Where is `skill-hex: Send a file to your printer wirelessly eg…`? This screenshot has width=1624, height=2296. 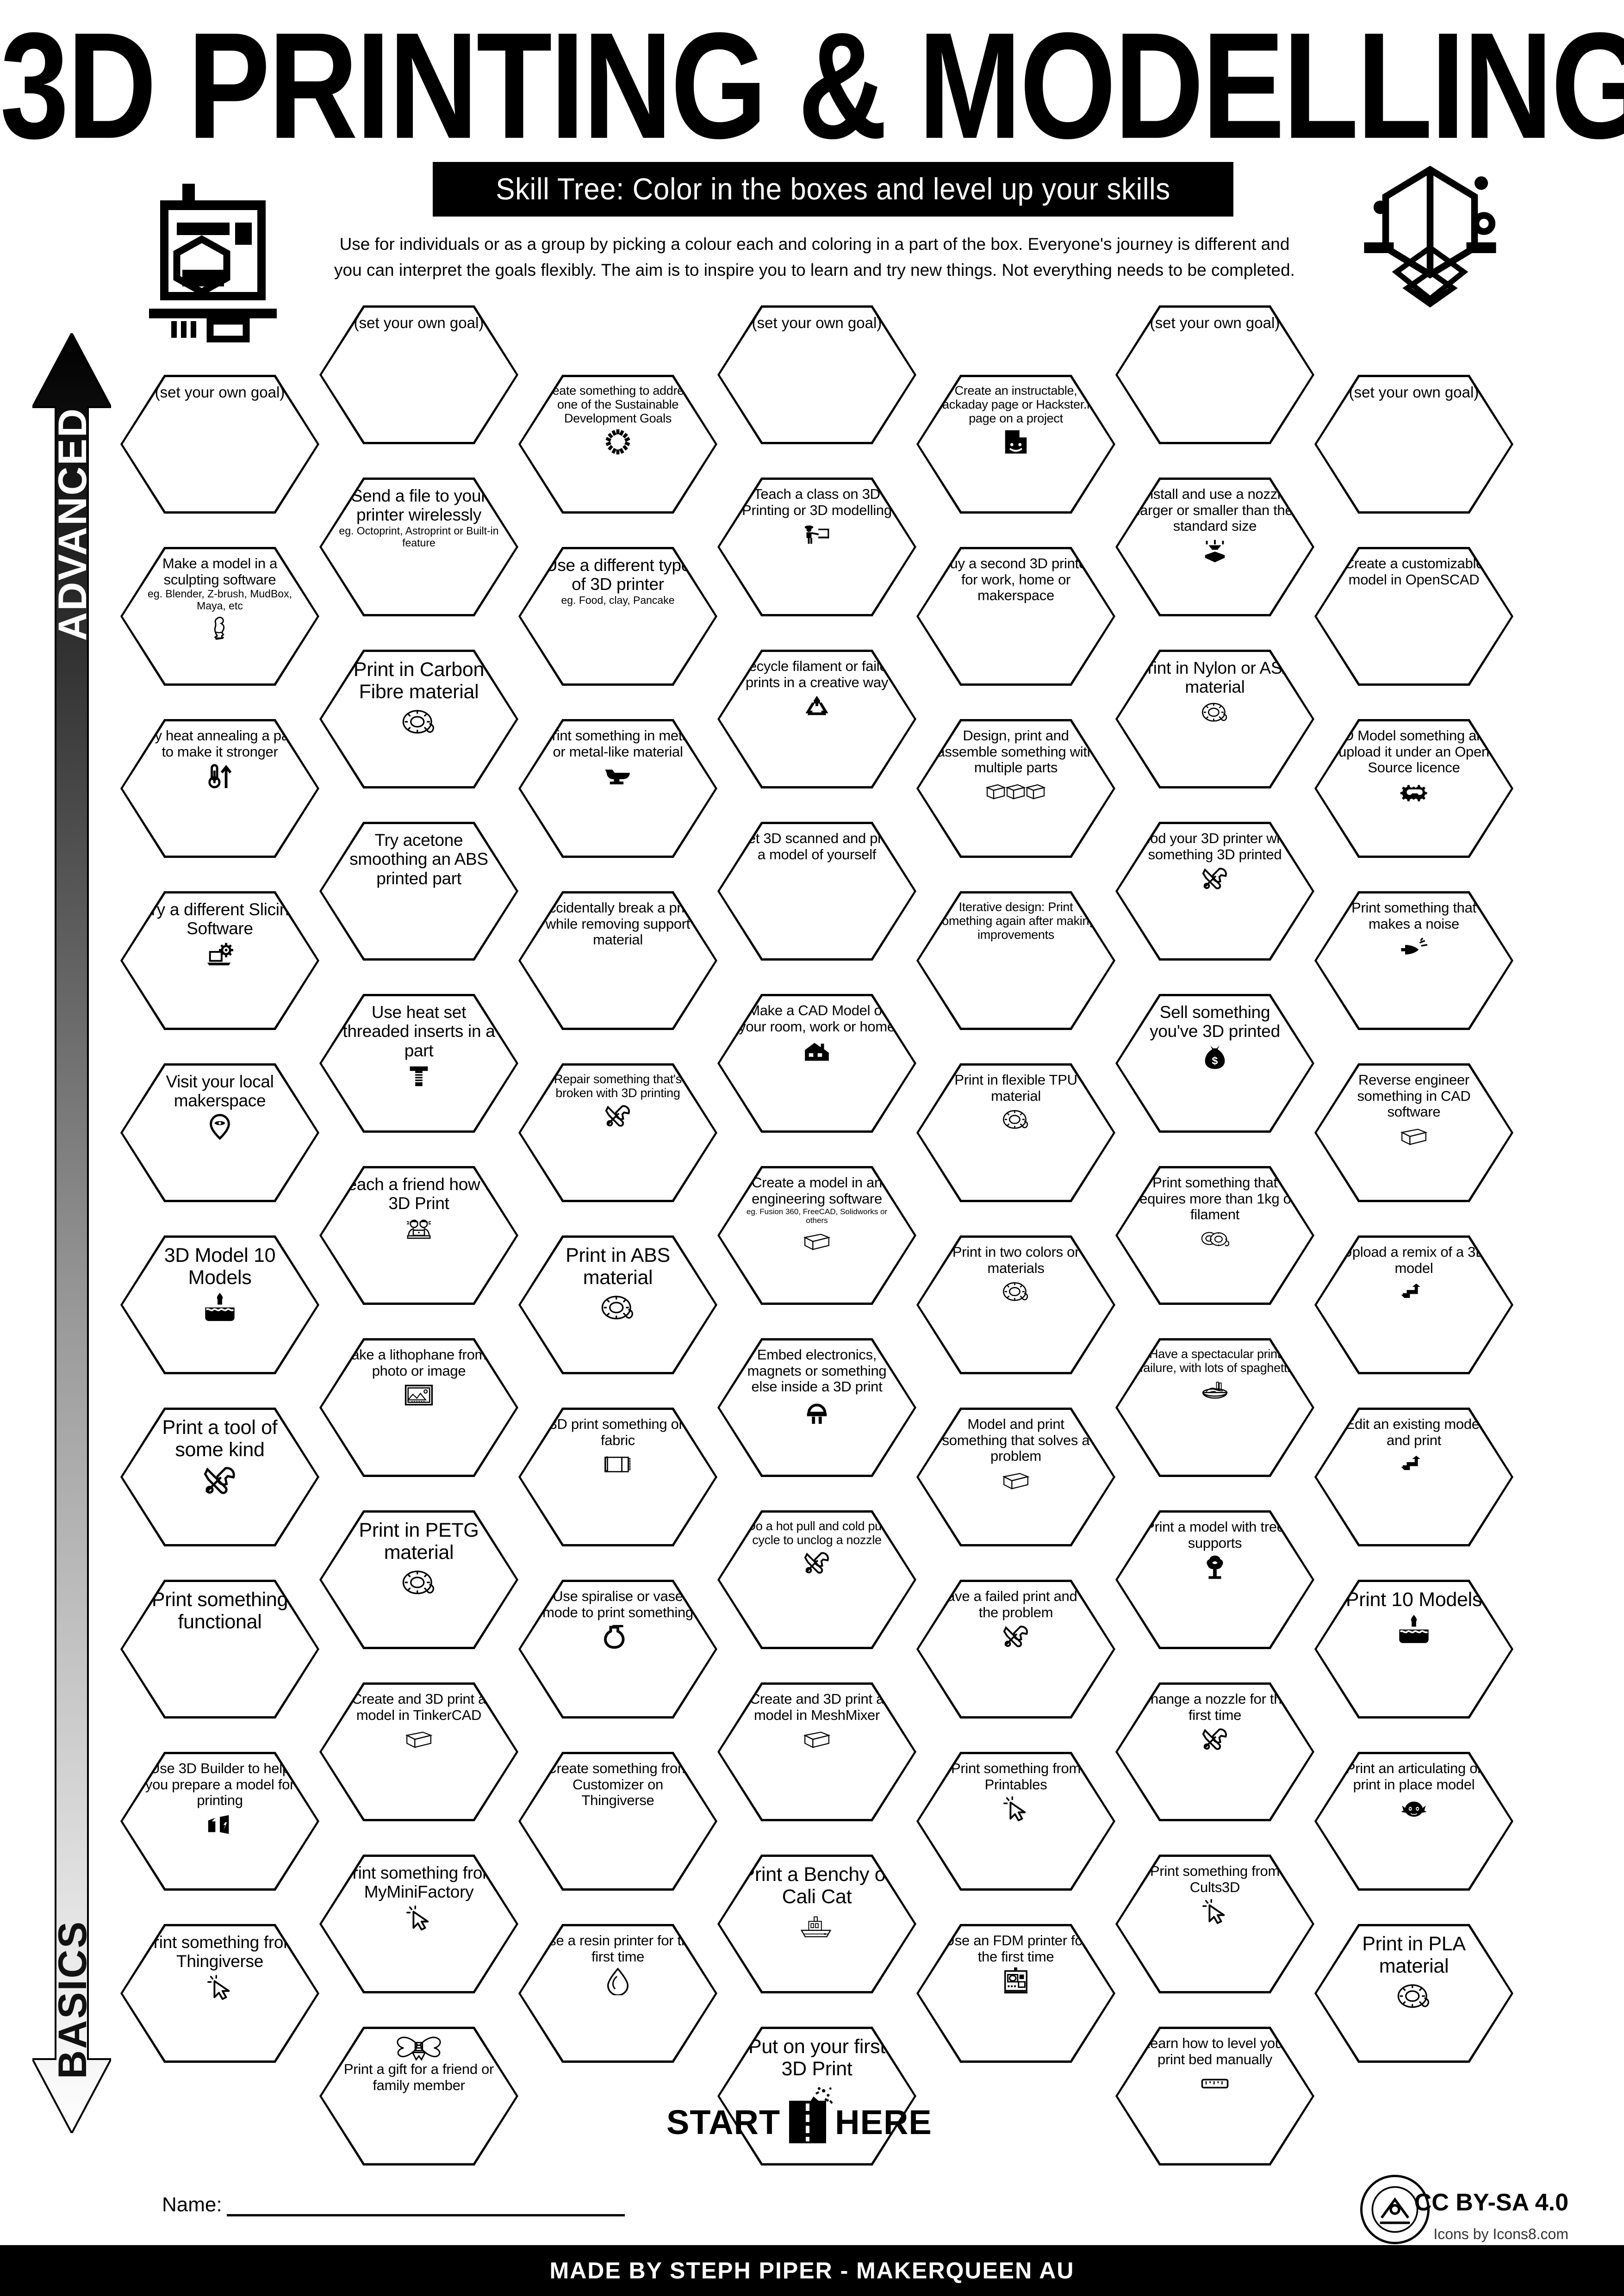 skill-hex: Send a file to your printer wirelessly eg… is located at coordinates (418, 547).